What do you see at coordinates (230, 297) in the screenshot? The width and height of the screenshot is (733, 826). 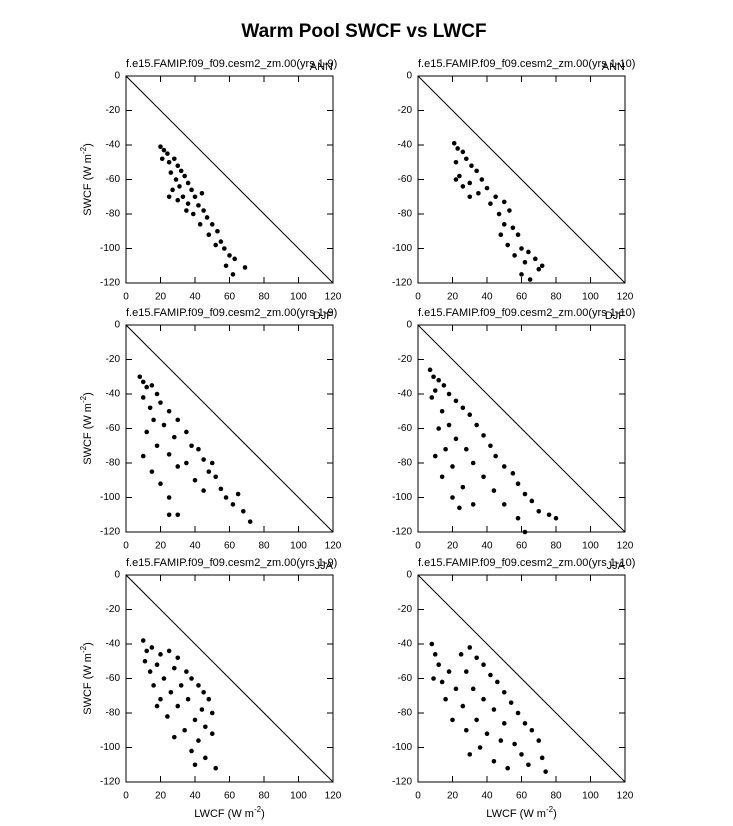 I see `x-tick-label: 60` at bounding box center [230, 297].